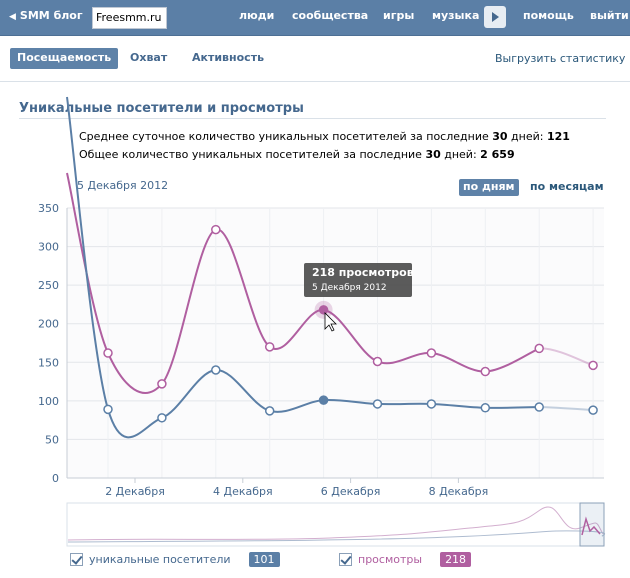 The width and height of the screenshot is (630, 578). I want to click on tooltip-box, so click(358, 280).